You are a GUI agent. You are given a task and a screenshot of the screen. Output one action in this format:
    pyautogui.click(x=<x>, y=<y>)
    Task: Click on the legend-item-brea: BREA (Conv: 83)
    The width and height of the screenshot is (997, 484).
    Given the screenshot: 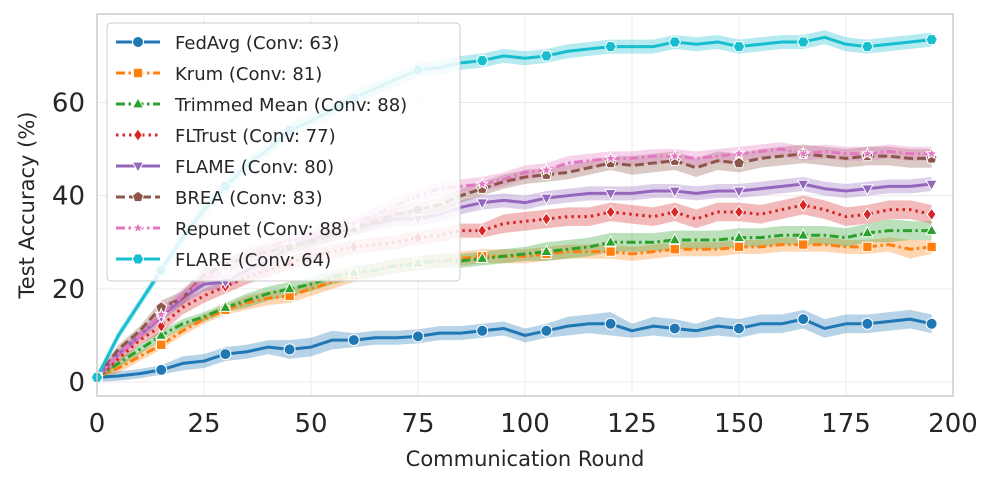 What is the action you would take?
    pyautogui.click(x=219, y=198)
    